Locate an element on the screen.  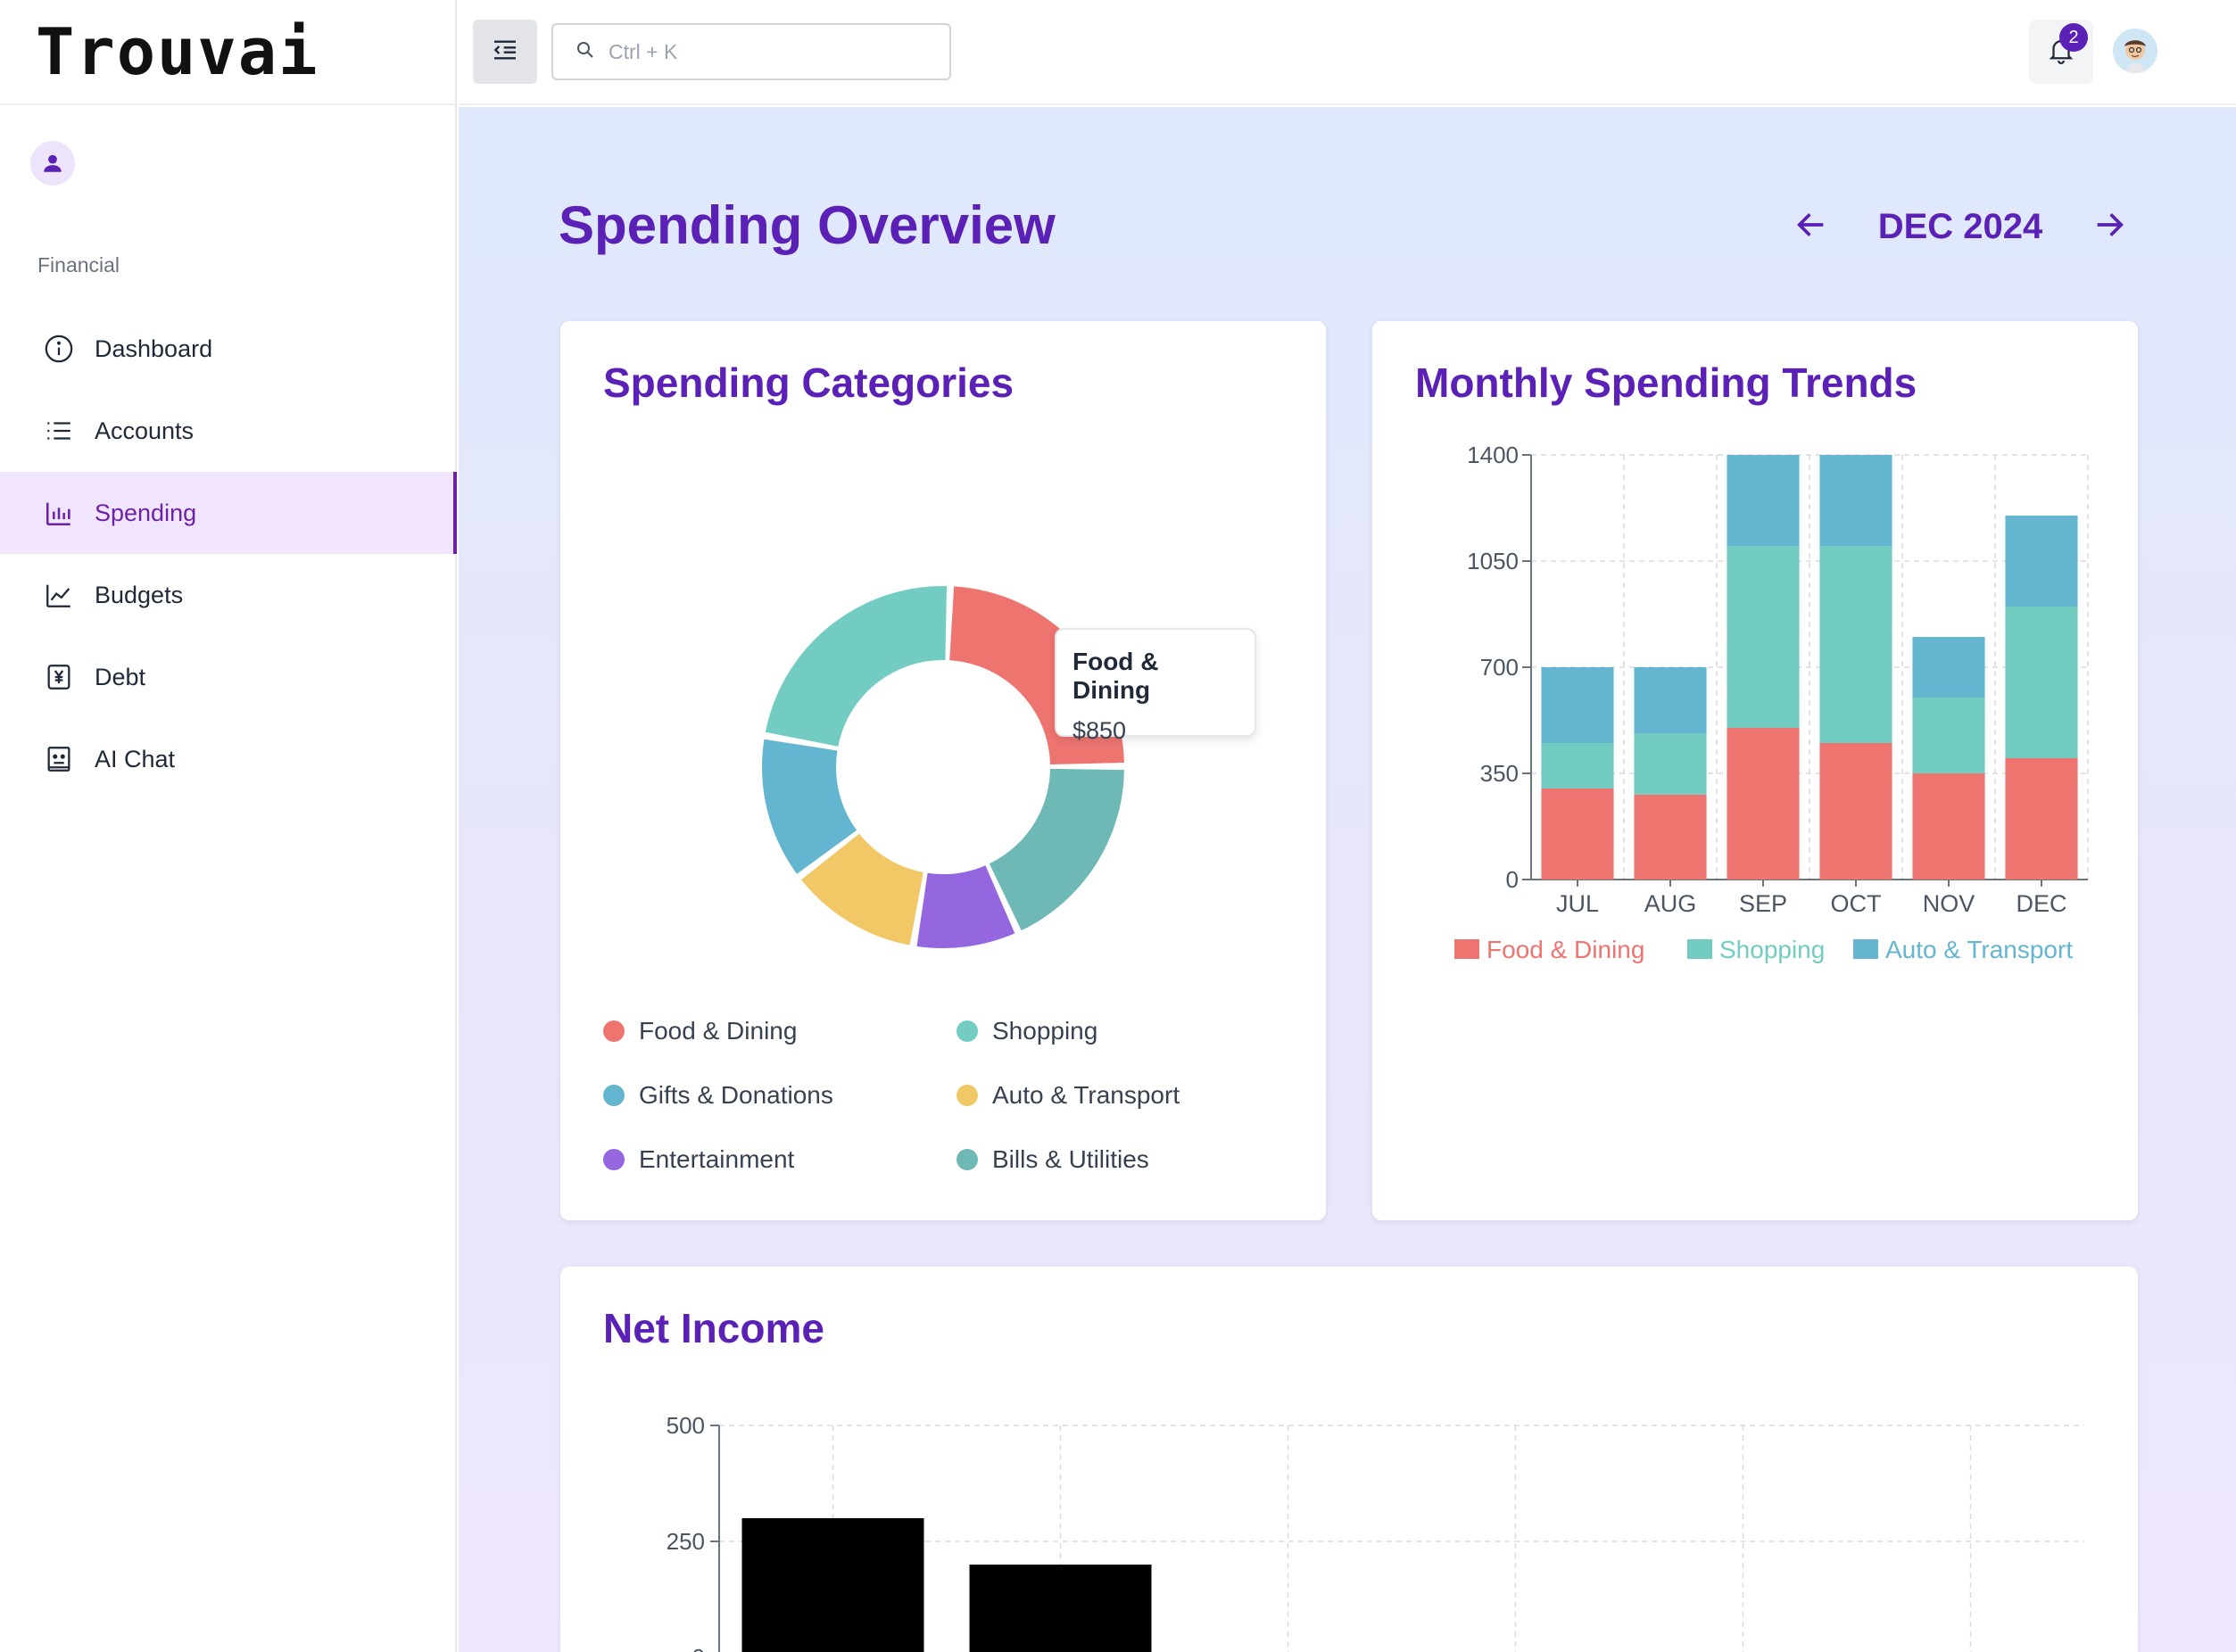
y-tick-label: 1400 is located at coordinates (1493, 455).